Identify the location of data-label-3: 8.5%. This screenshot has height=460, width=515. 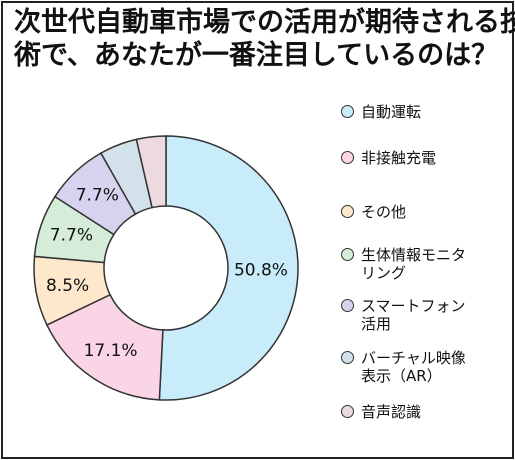
(67, 286).